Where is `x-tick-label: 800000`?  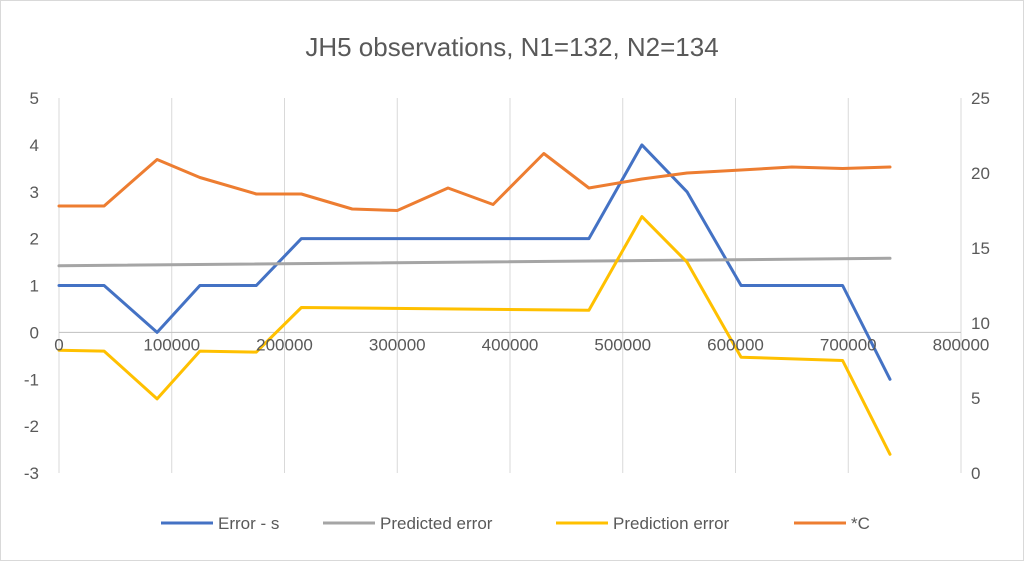
x-tick-label: 800000 is located at coordinates (961, 344).